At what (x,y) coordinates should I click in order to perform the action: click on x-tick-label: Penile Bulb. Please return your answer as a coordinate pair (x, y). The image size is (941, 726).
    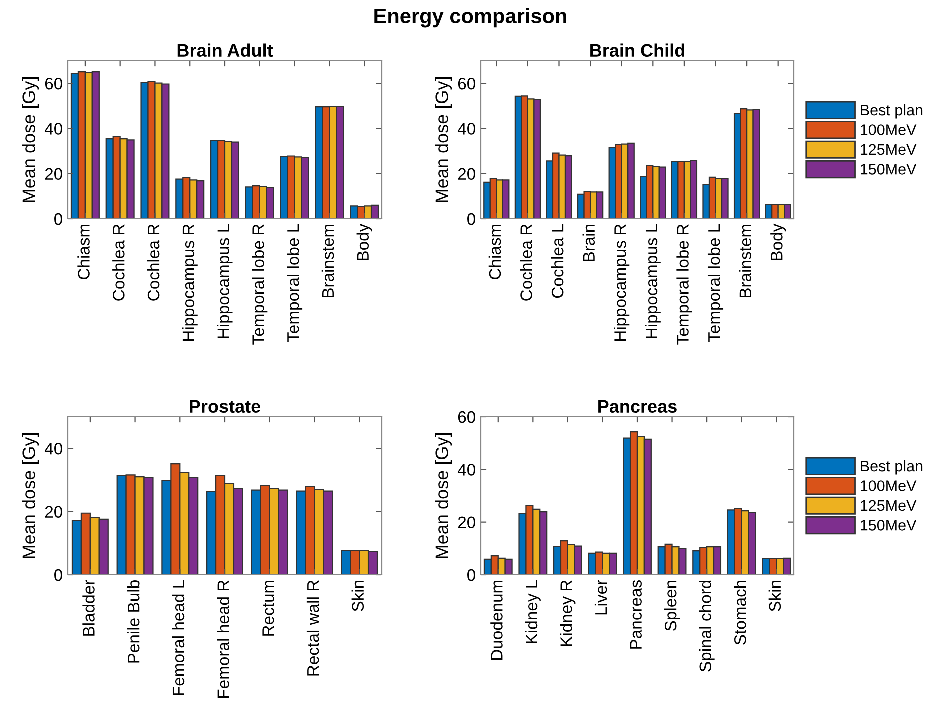
    Looking at the image, I should click on (134, 621).